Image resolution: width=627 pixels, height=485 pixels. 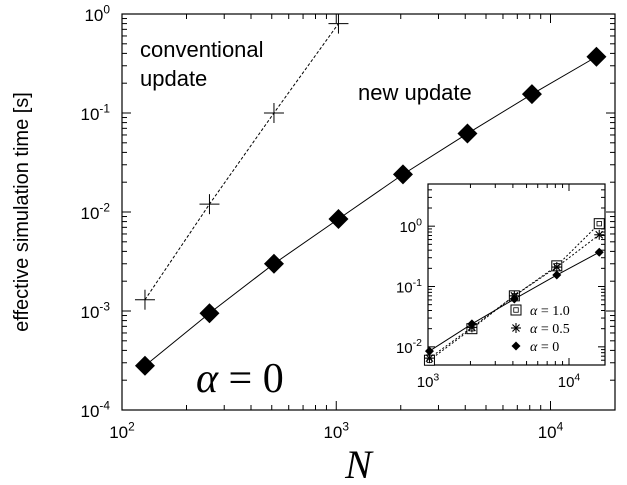 I want to click on y-tick-label-2: 10⁻², so click(x=96, y=211).